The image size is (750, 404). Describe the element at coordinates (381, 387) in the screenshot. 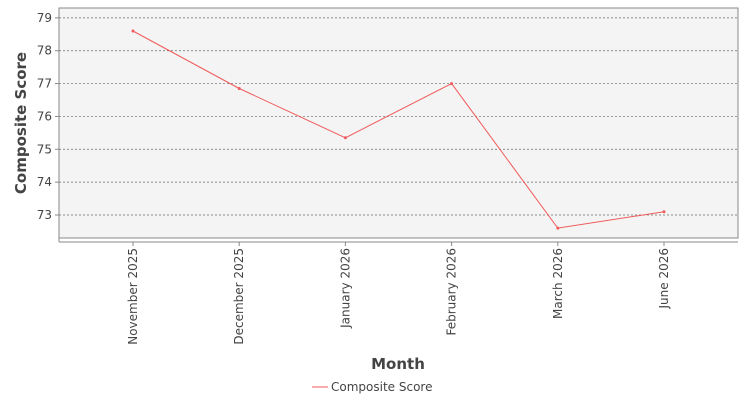

I see `legend-label: Composite Score` at that location.